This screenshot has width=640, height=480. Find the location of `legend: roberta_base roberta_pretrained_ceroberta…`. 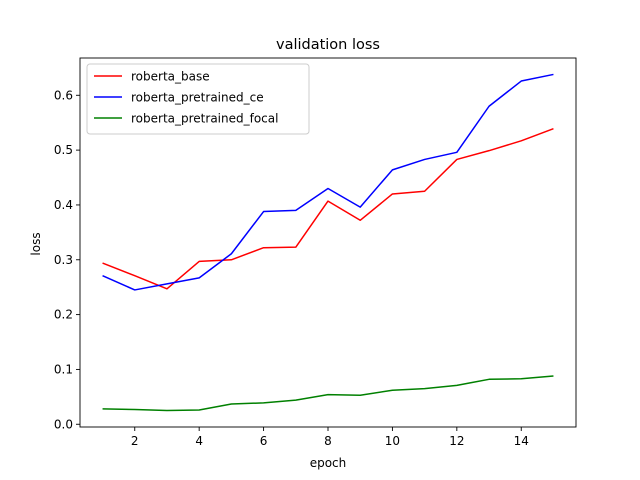

legend: roberta_base roberta_pretrained_ceroberta… is located at coordinates (198, 99).